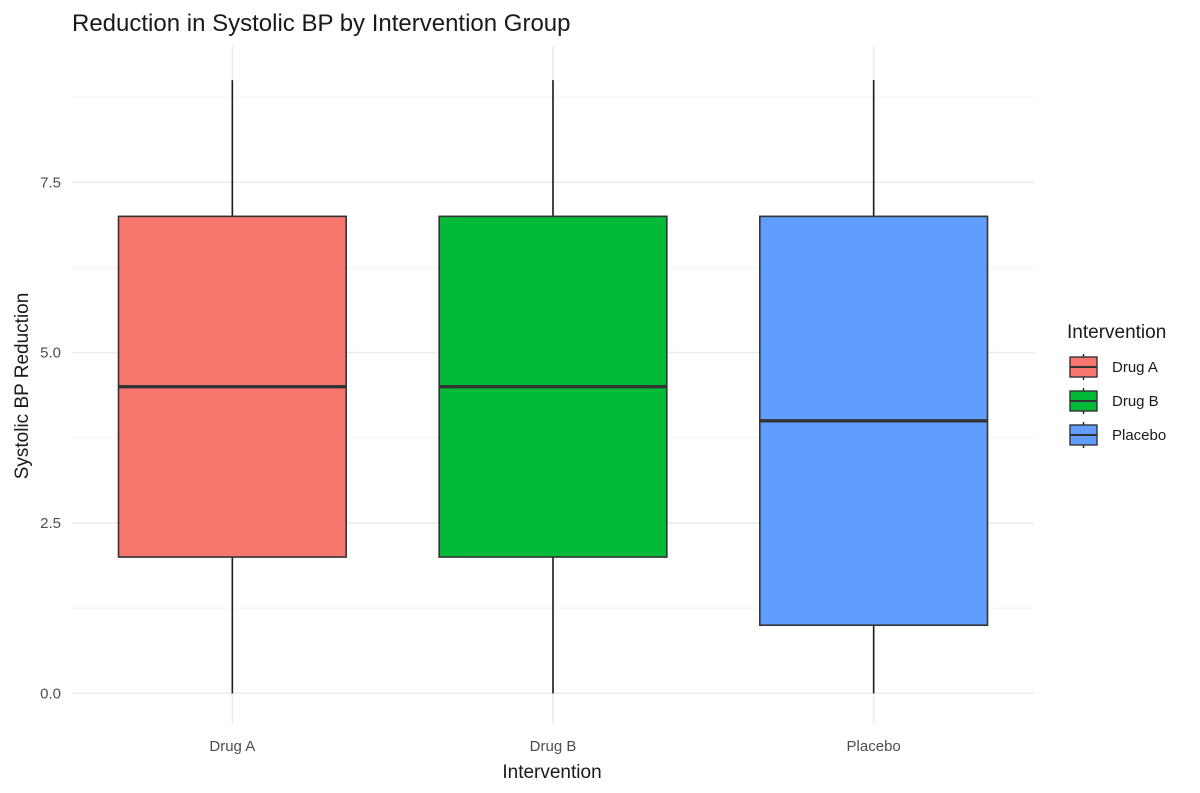 The width and height of the screenshot is (1200, 793). Describe the element at coordinates (874, 746) in the screenshot. I see `x-tick-label: Placebo` at that location.